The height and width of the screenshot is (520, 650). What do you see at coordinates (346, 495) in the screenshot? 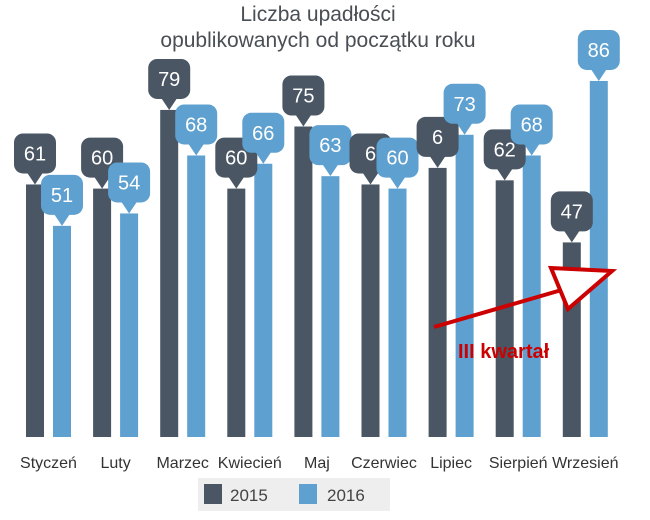
I see `legend-label-2016: 2016` at bounding box center [346, 495].